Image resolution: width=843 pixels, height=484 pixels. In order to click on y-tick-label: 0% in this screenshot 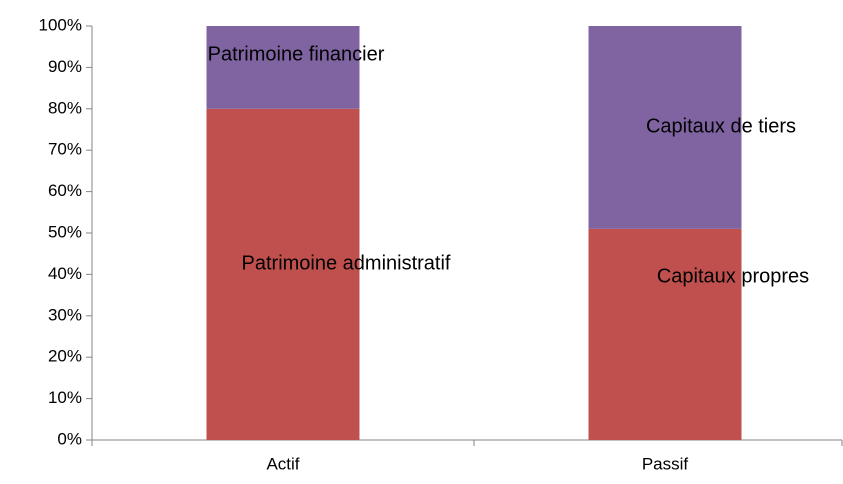, I will do `click(69, 438)`.